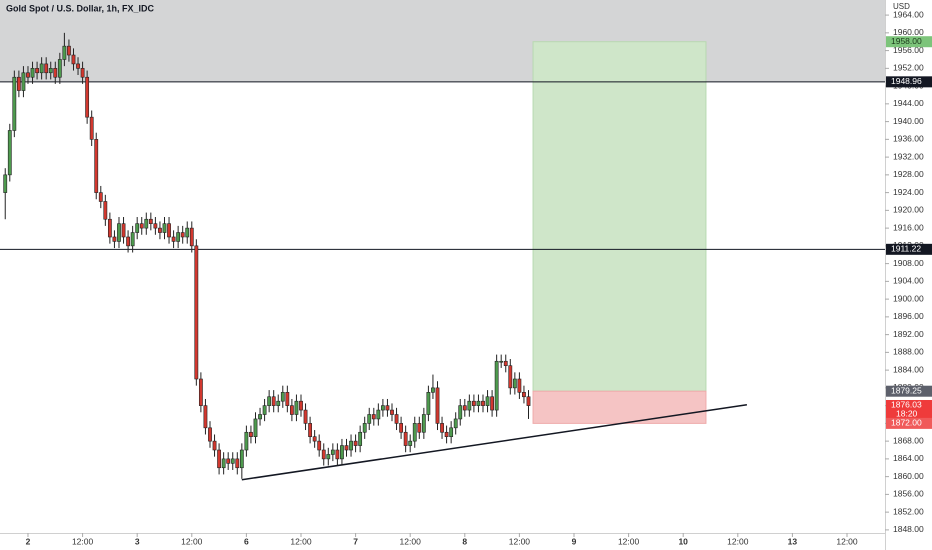  I want to click on y-tick-label: 1892.00, so click(908, 334).